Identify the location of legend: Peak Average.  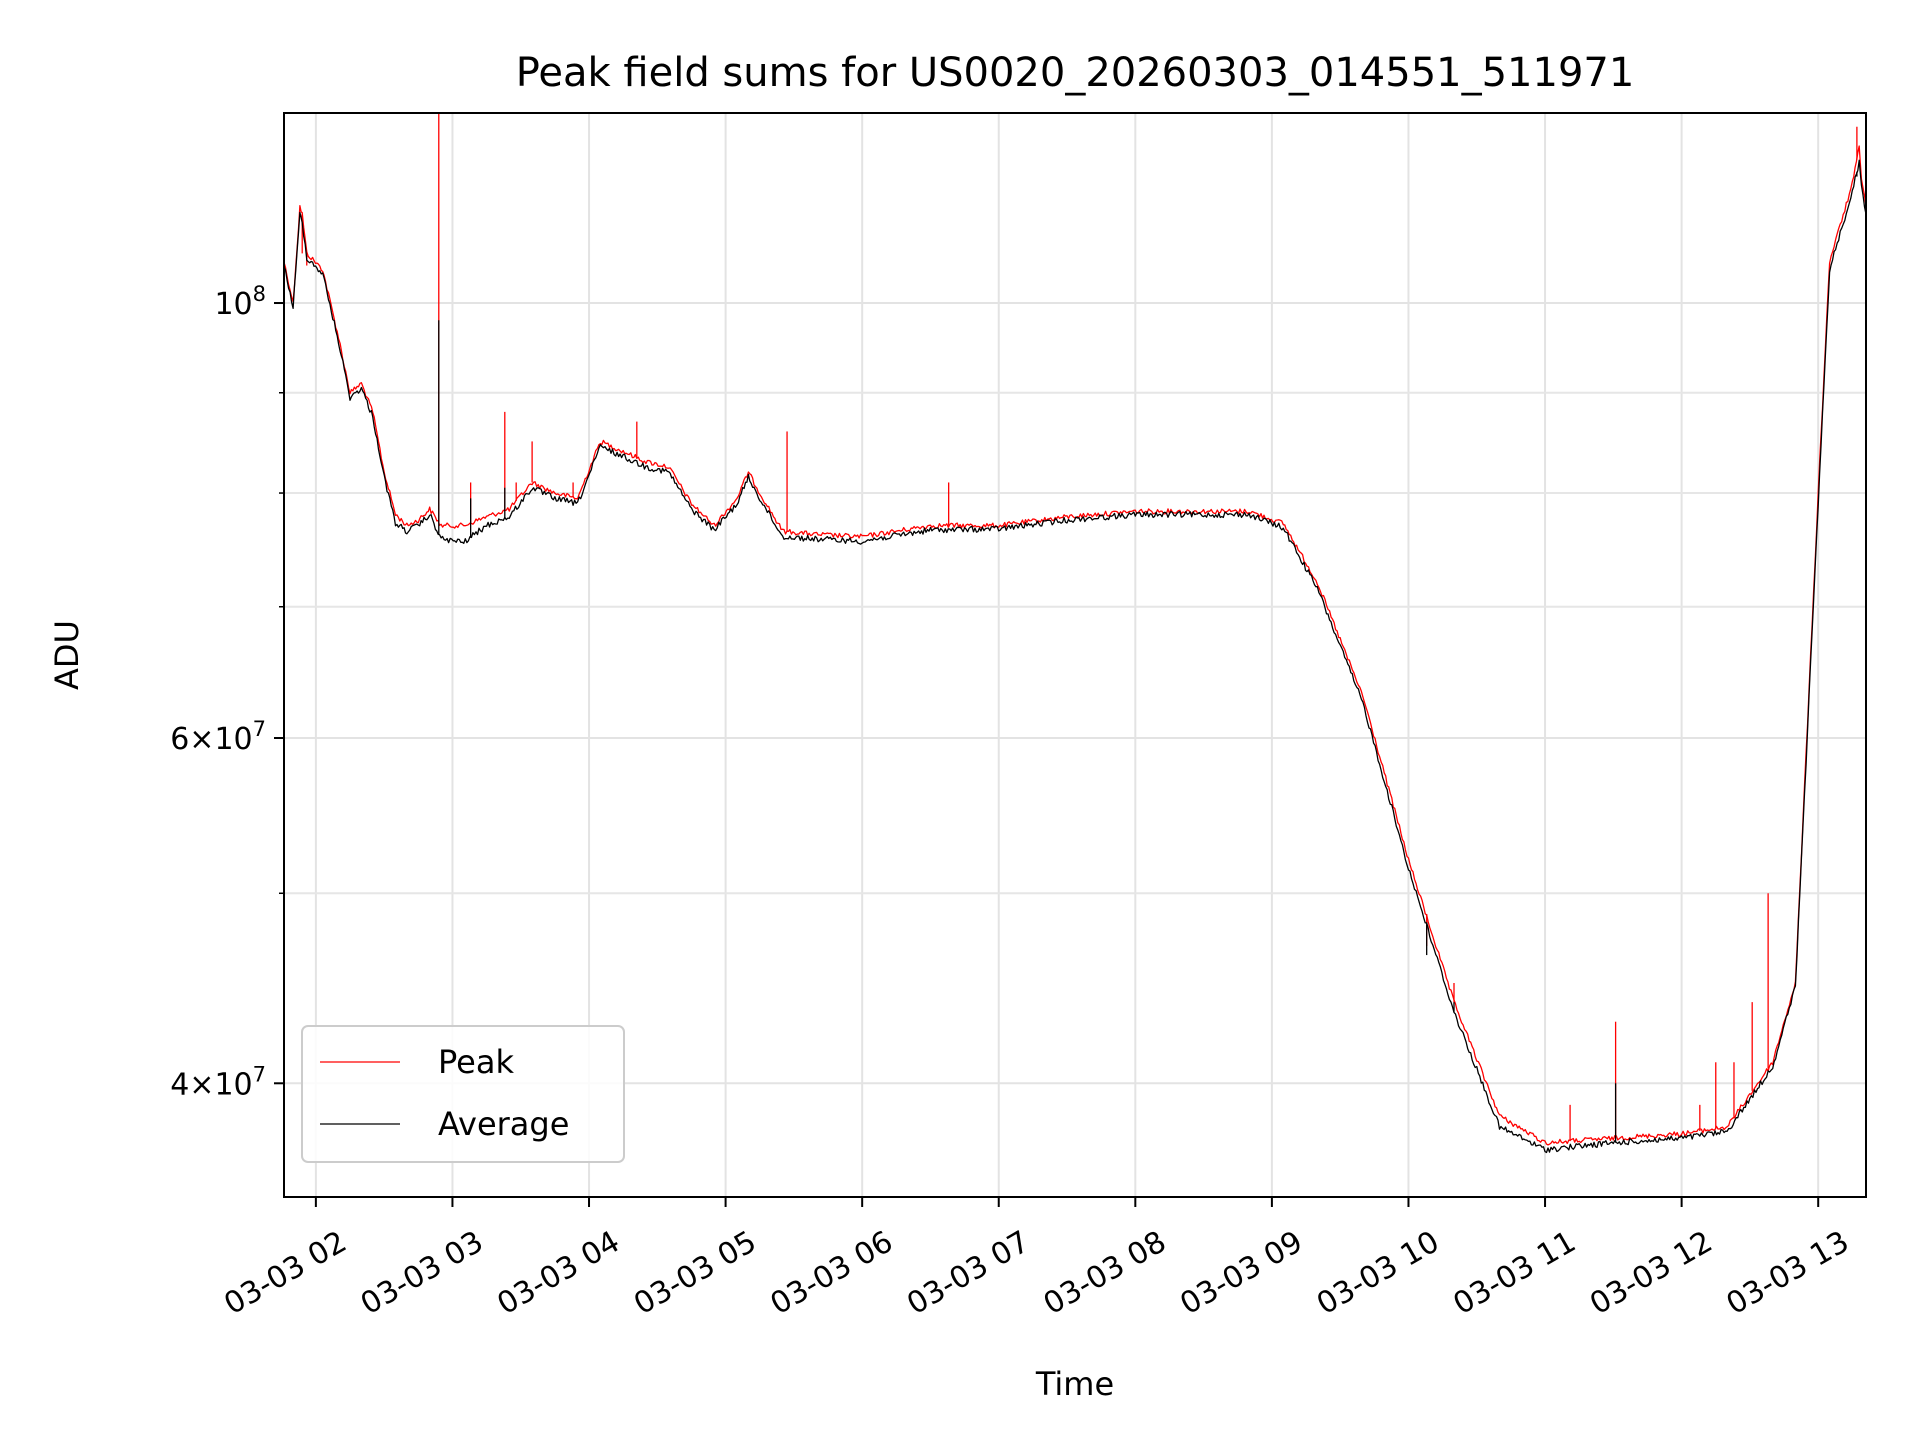
(463, 1094).